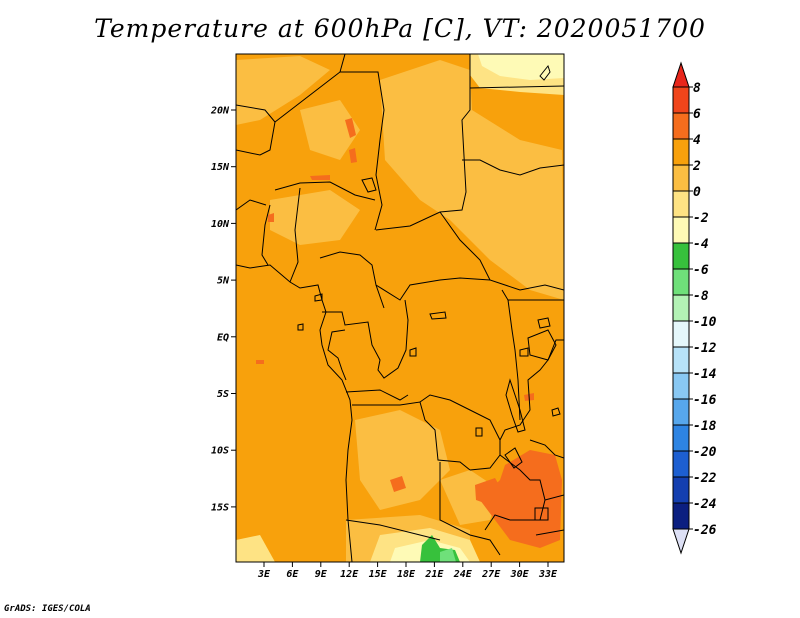  What do you see at coordinates (705, 322) in the screenshot?
I see `colorbar-label: -10` at bounding box center [705, 322].